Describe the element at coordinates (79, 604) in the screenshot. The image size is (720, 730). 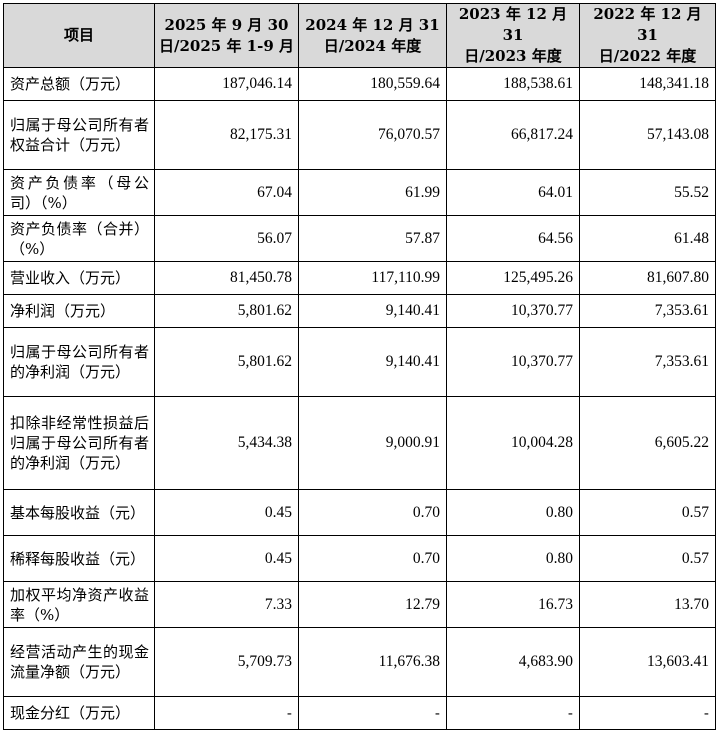
I see `row-label: 加权平均净资产收益率（%）` at that location.